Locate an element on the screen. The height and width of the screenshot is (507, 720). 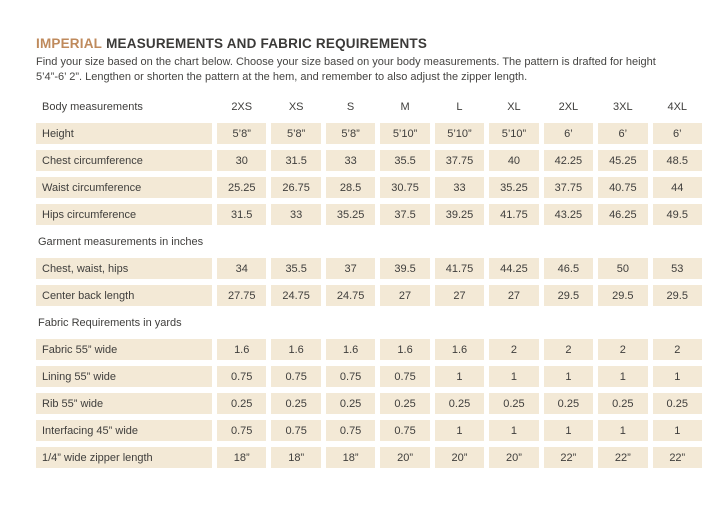
column-header-label: Body measurements is located at coordinates (92, 106).